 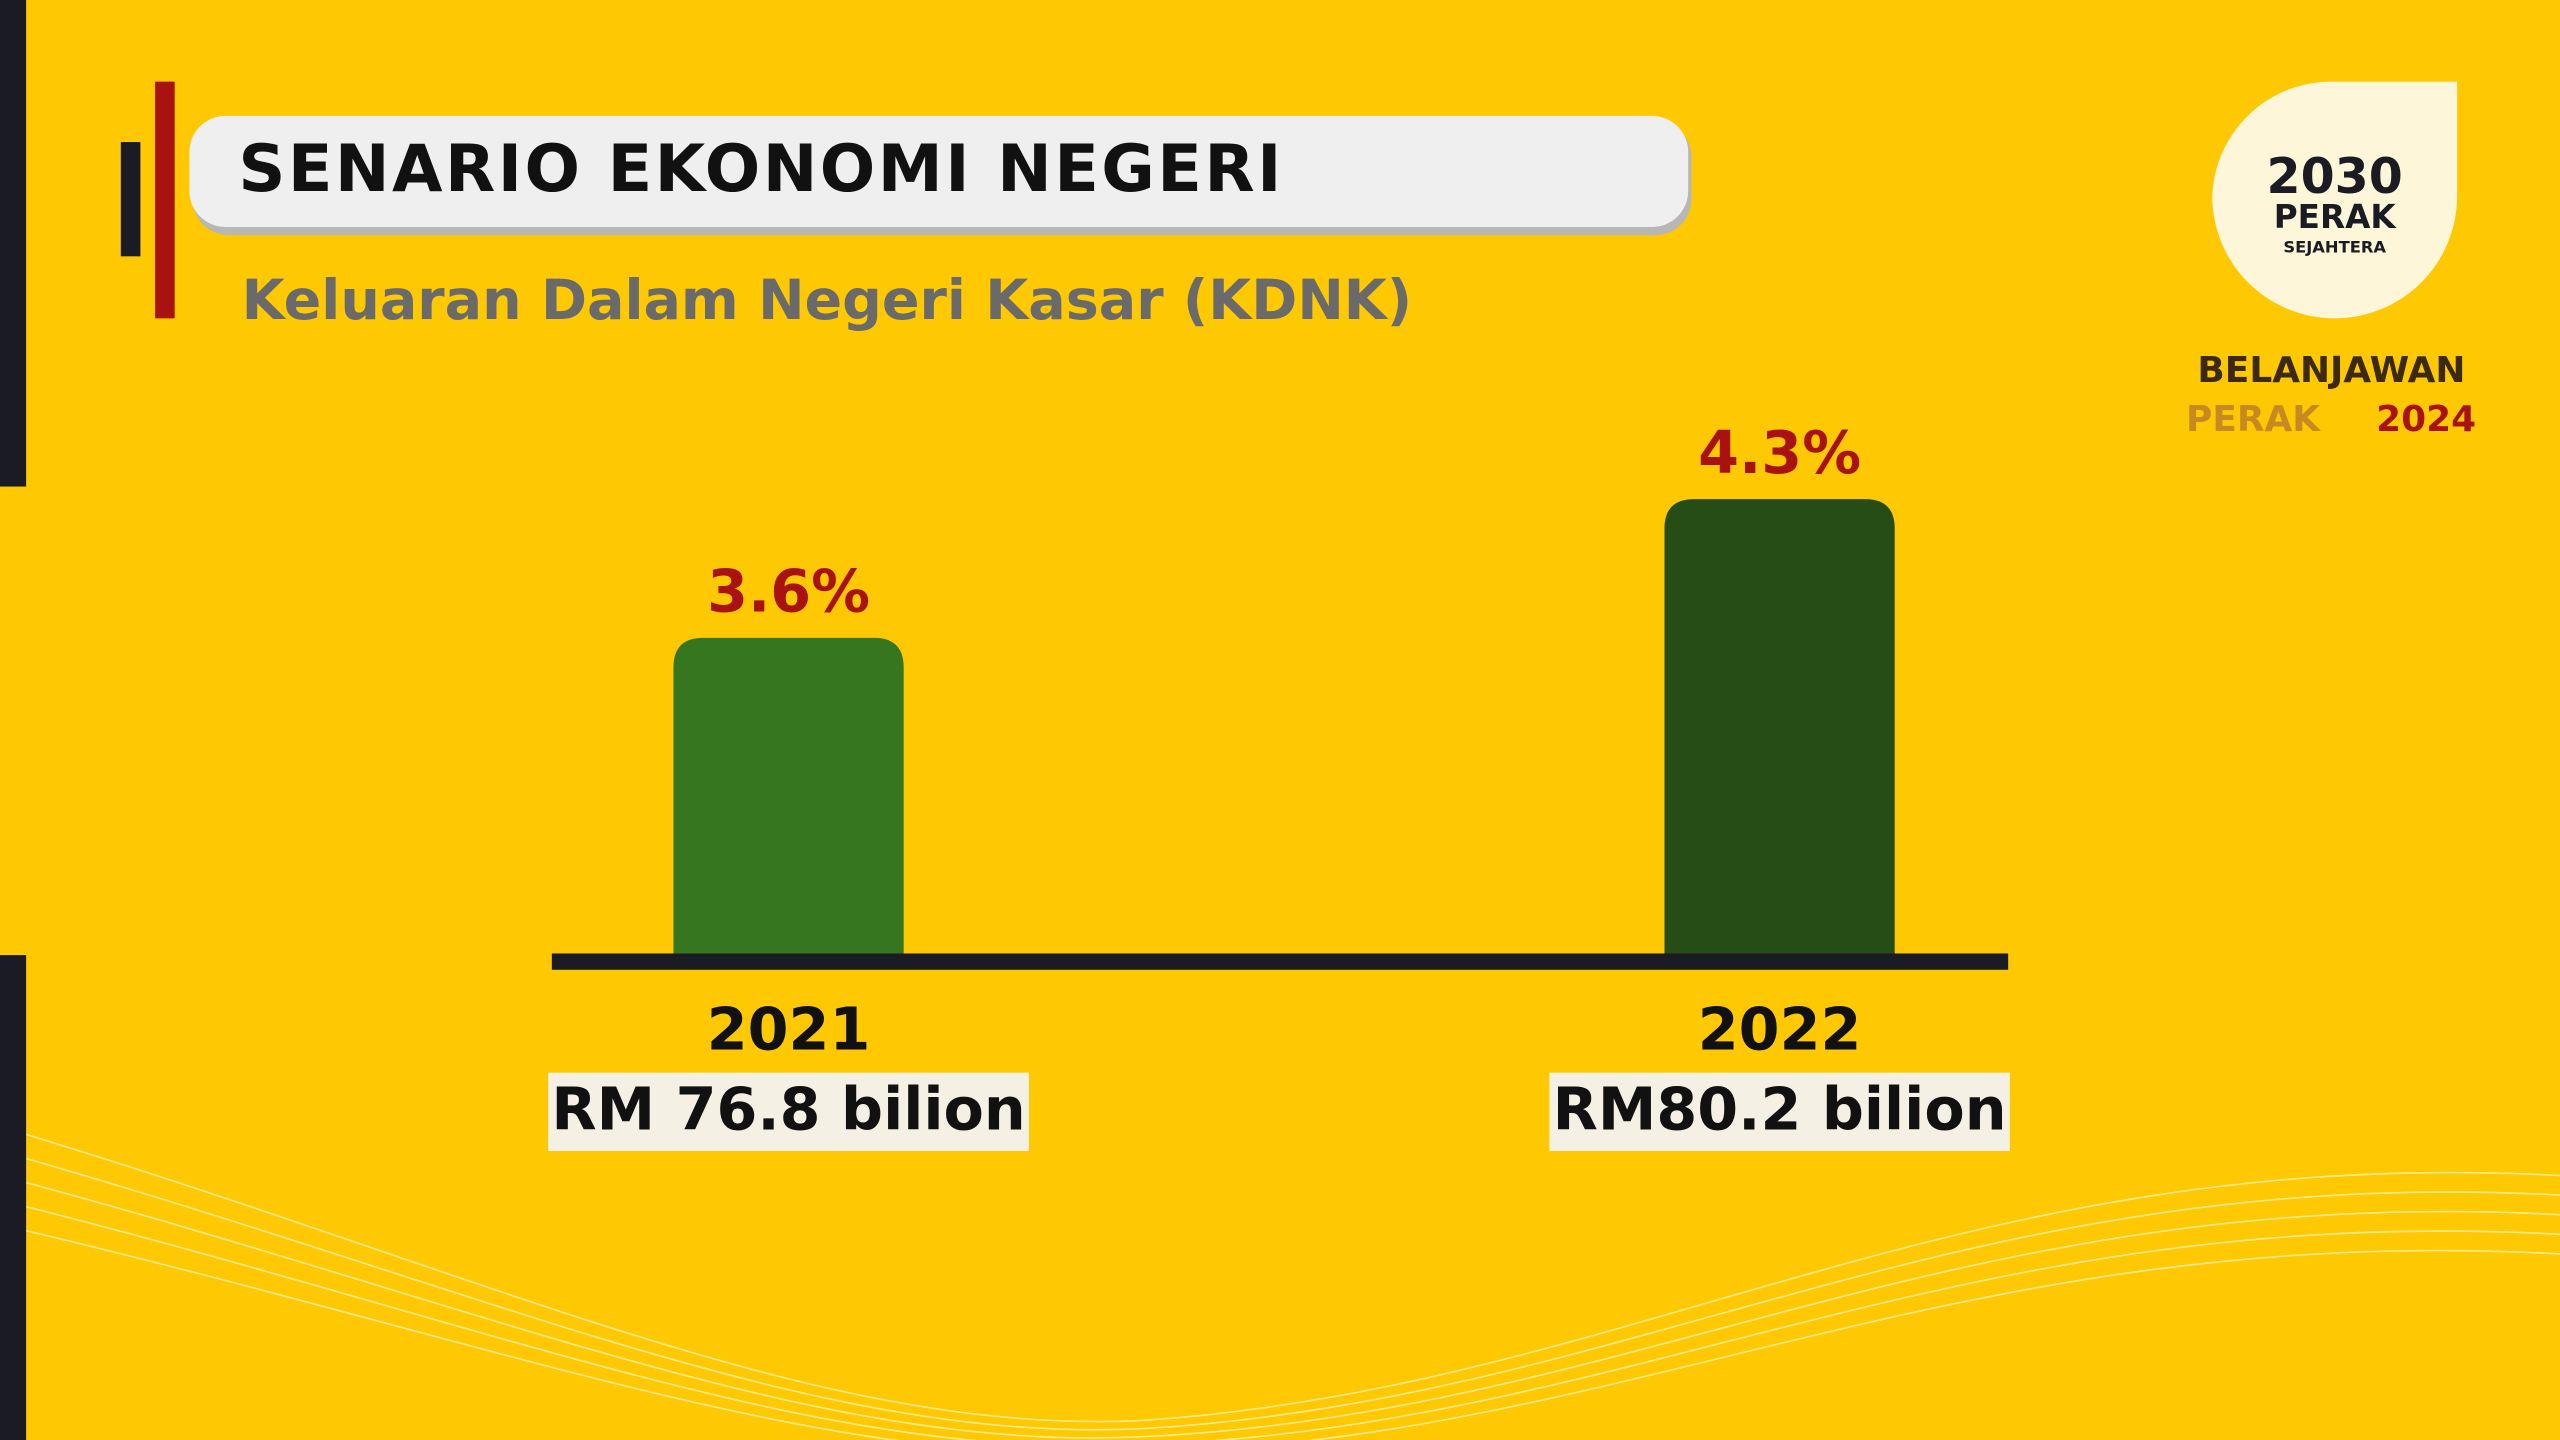 I want to click on x-tick-label: 2022, so click(x=1780, y=1029).